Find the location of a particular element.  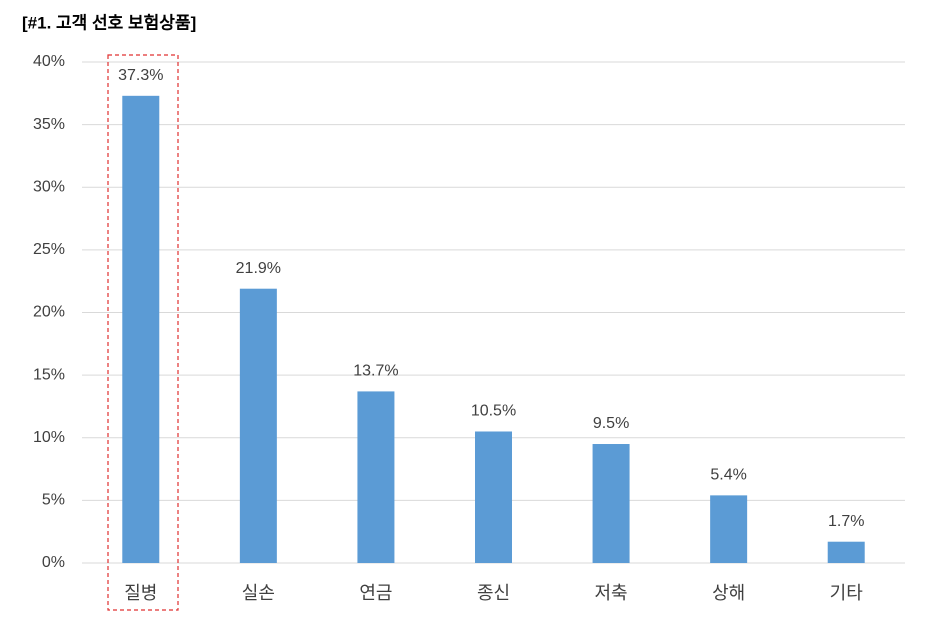

y-tick-label: 25% is located at coordinates (49, 249).